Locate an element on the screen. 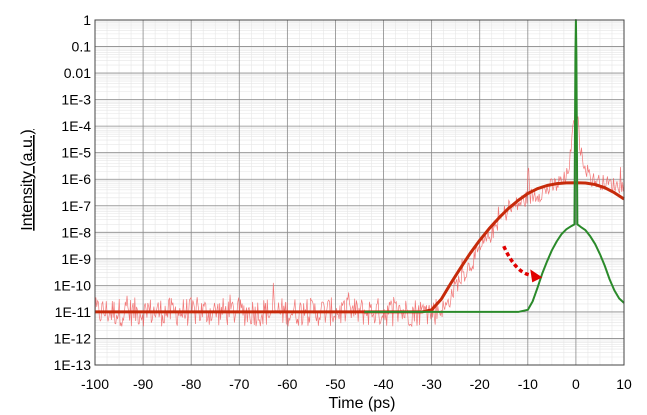 The image size is (647, 415). x-tick-label: -30 is located at coordinates (432, 384).